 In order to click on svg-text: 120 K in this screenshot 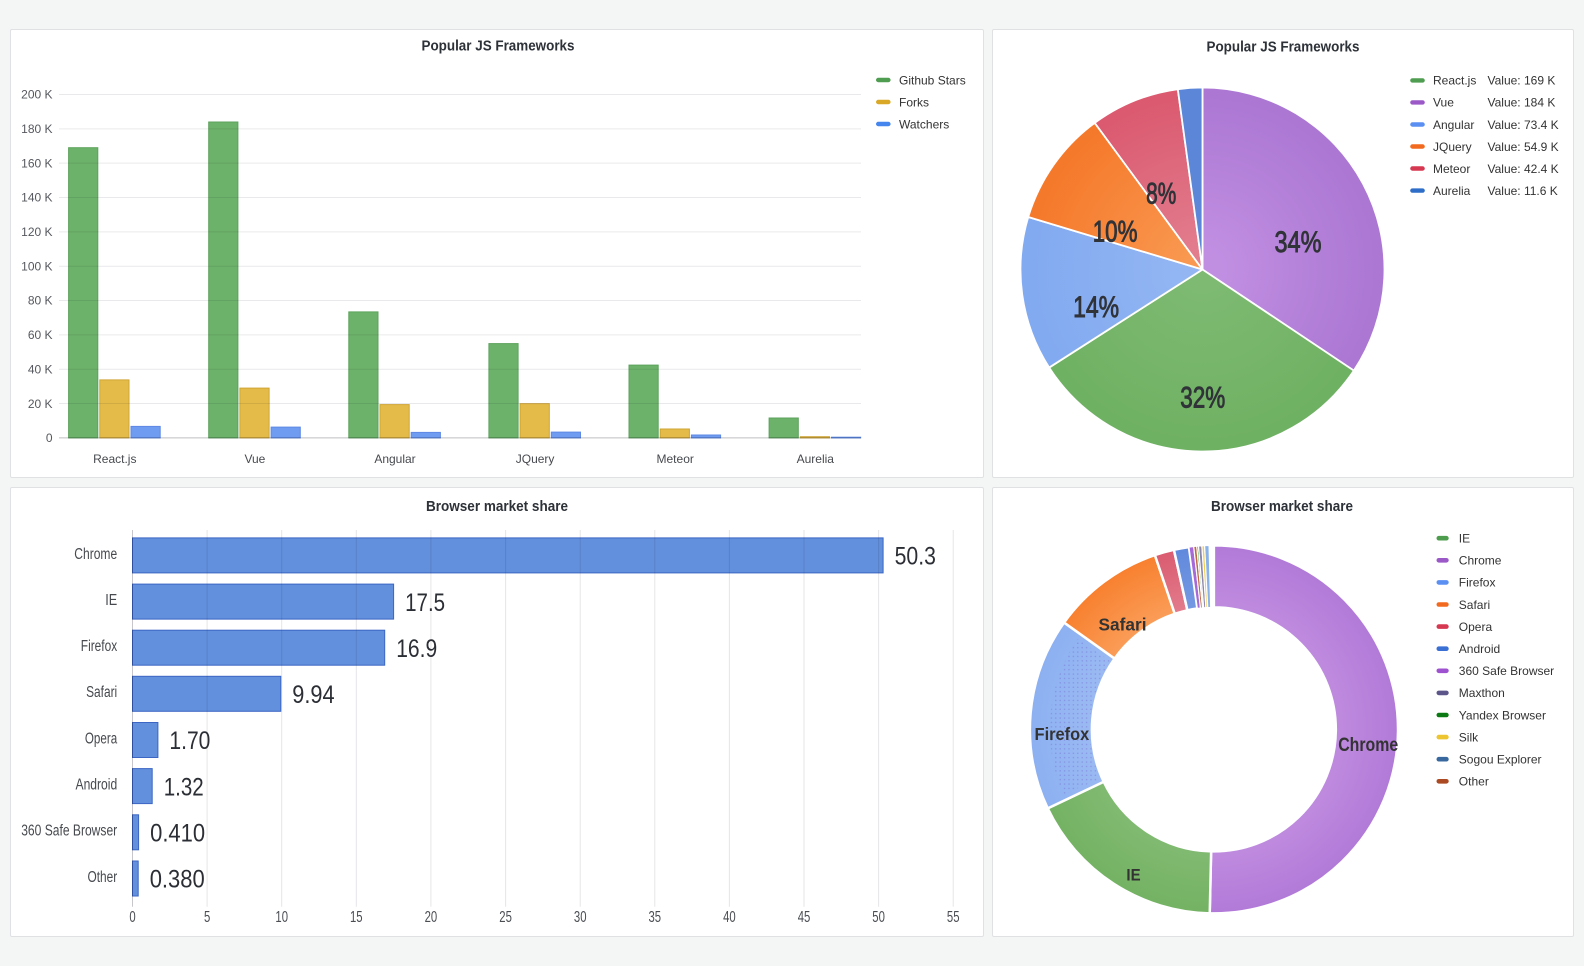, I will do `click(36, 232)`.